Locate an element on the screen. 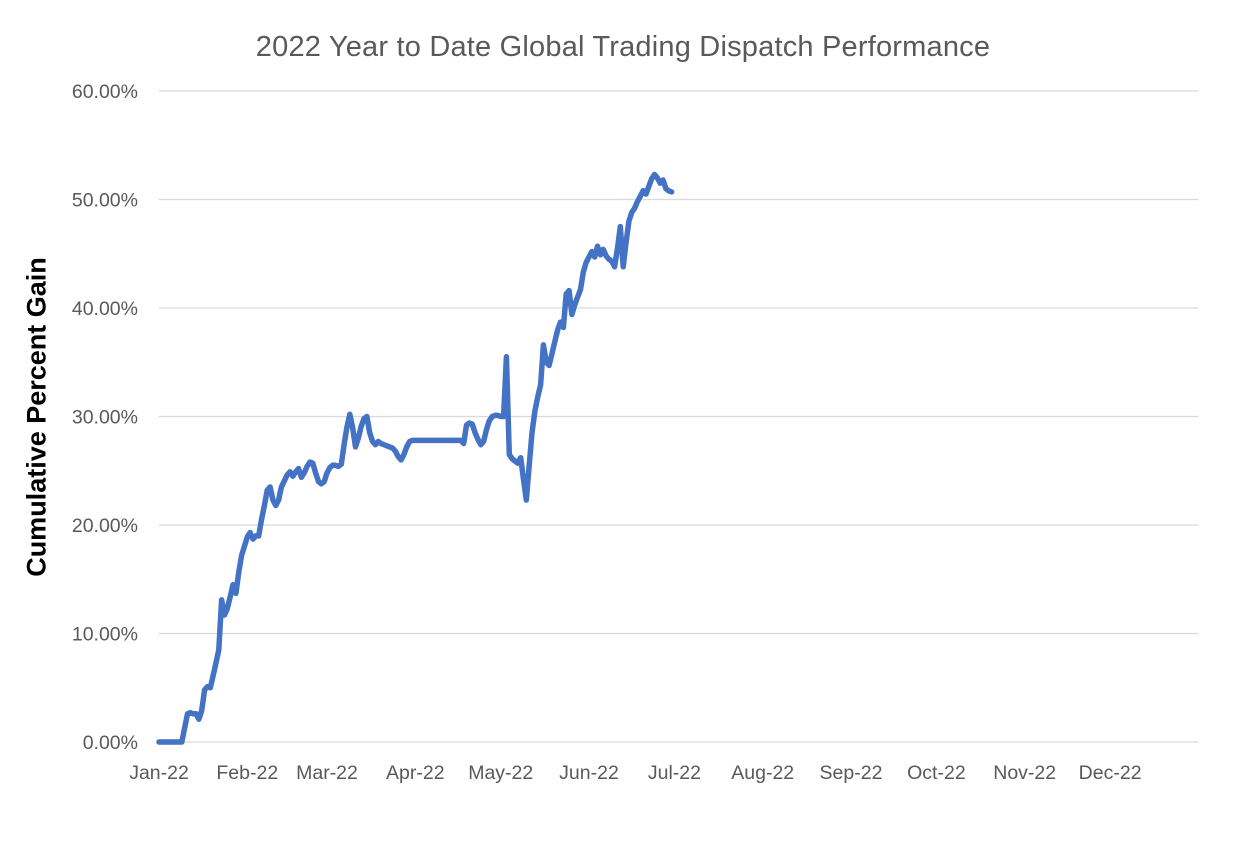  x-tick-label-Jan-22: Jan-22 is located at coordinates (159, 773).